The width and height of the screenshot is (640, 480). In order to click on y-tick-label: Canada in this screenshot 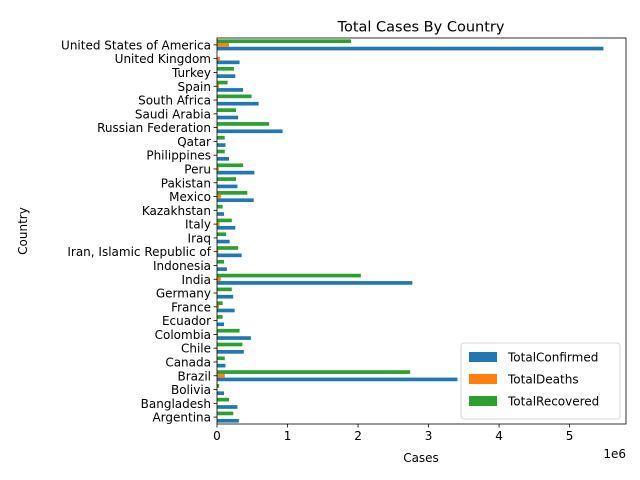, I will do `click(188, 362)`.